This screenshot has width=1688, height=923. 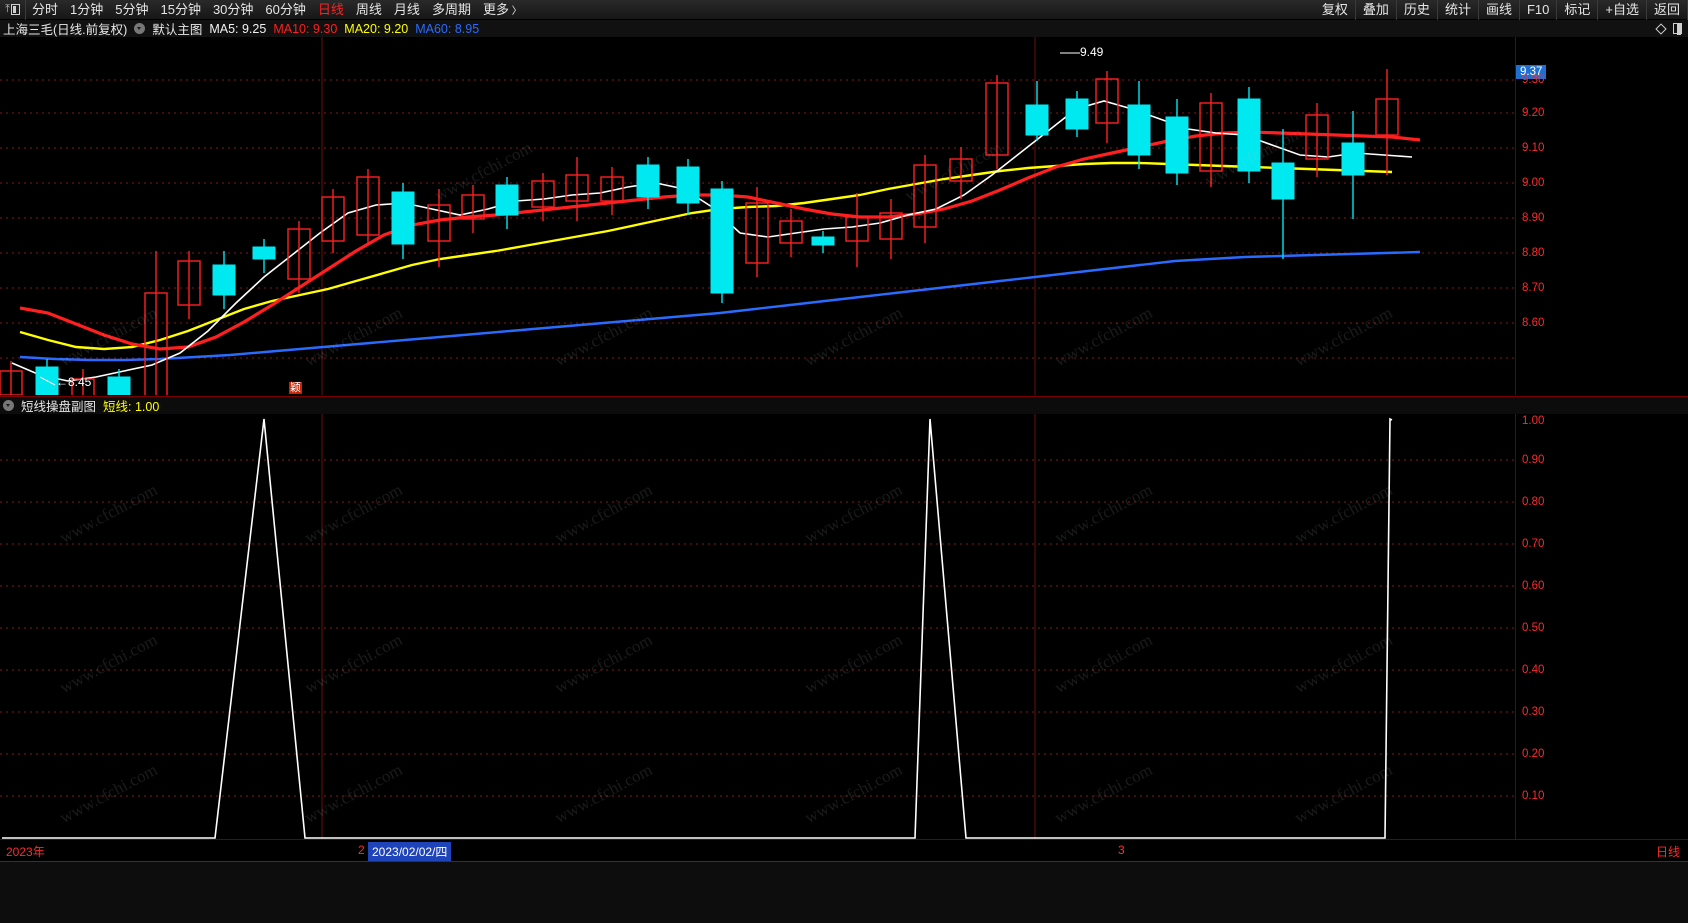 I want to click on date-label-month: 3, so click(x=1121, y=850).